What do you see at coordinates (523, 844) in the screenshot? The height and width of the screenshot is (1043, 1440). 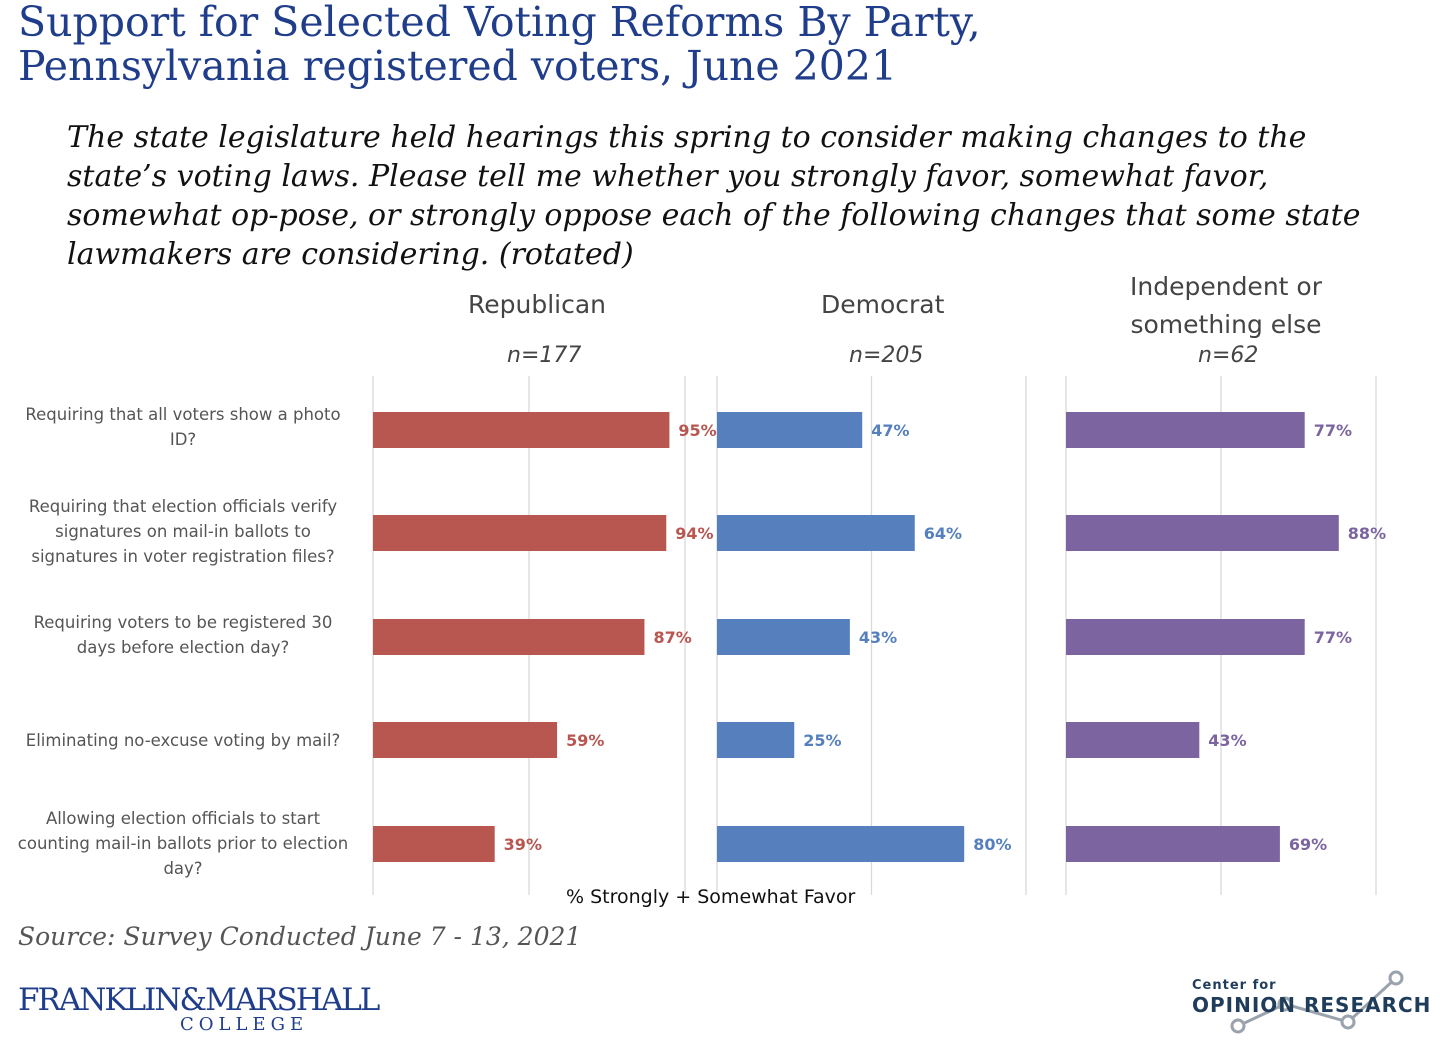 I see `data-label: 39%` at bounding box center [523, 844].